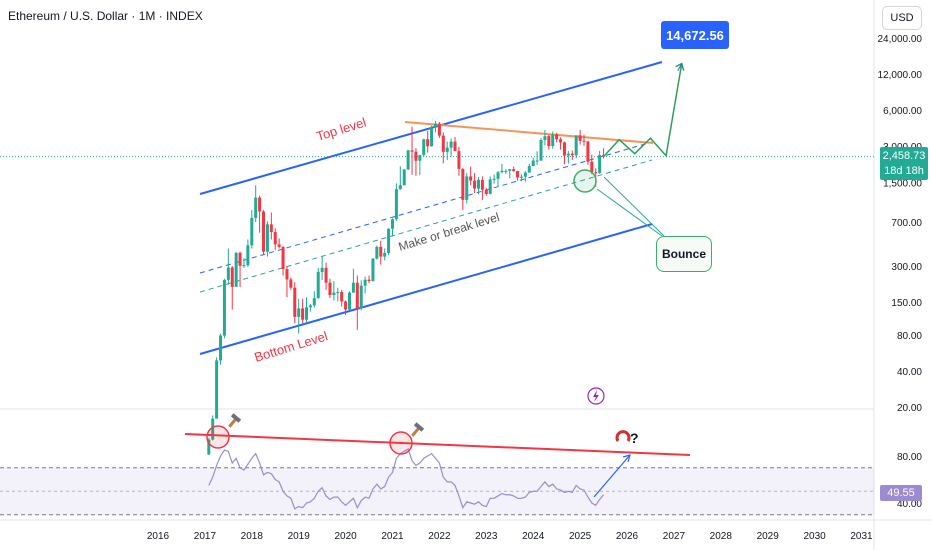 This screenshot has width=932, height=550. Describe the element at coordinates (580, 536) in the screenshot. I see `year-tick-9: 2025` at that location.